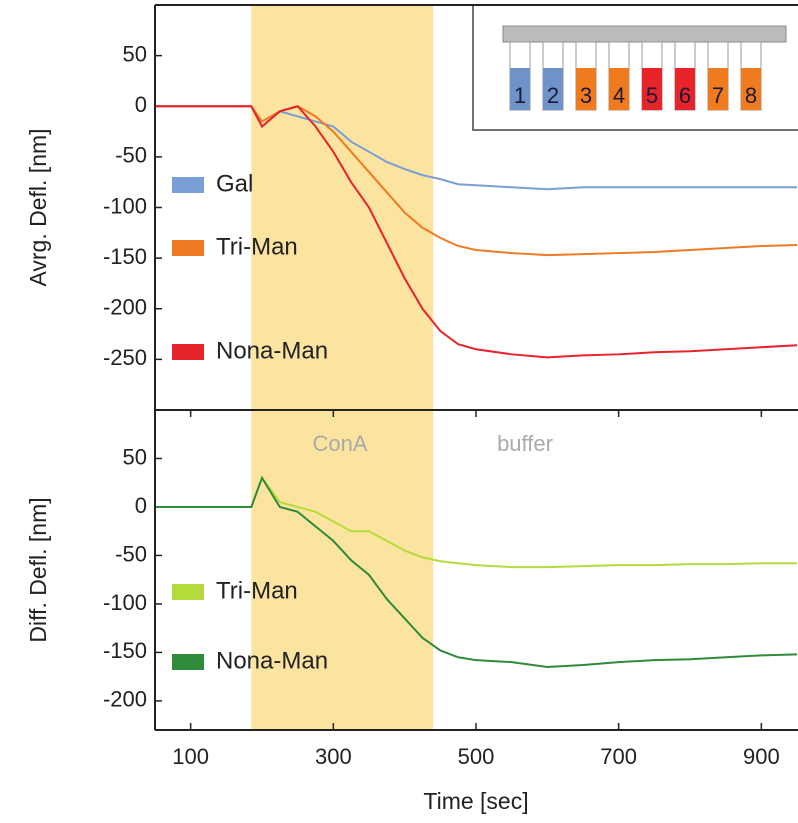  What do you see at coordinates (125, 357) in the screenshot?
I see `y-tick-label: -250` at bounding box center [125, 357].